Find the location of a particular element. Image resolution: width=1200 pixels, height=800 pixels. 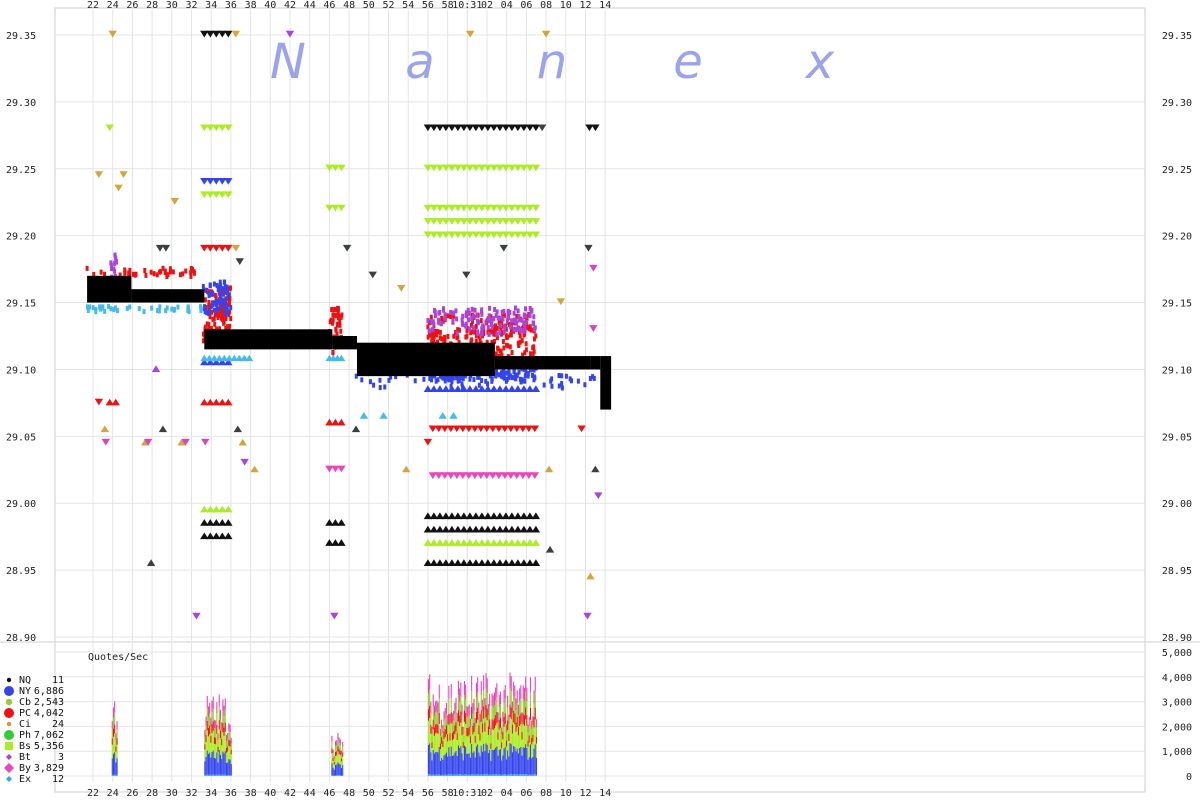

x-tick-label-bottom: 24 is located at coordinates (113, 793).